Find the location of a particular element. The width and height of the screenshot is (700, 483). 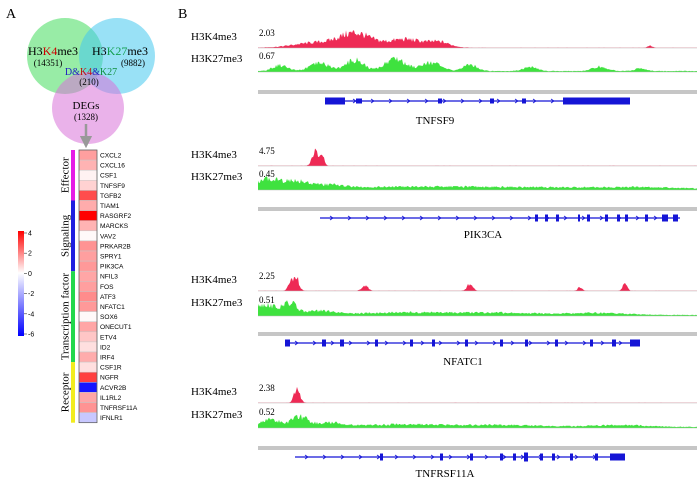

gene-label: PIK3CA is located at coordinates (112, 267).